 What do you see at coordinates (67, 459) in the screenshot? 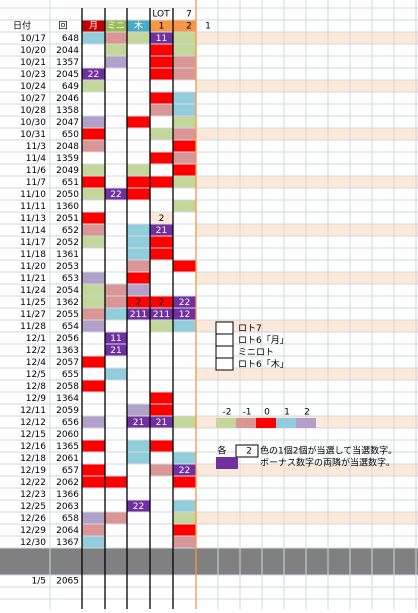
I see `draw-no: 2061` at bounding box center [67, 459].